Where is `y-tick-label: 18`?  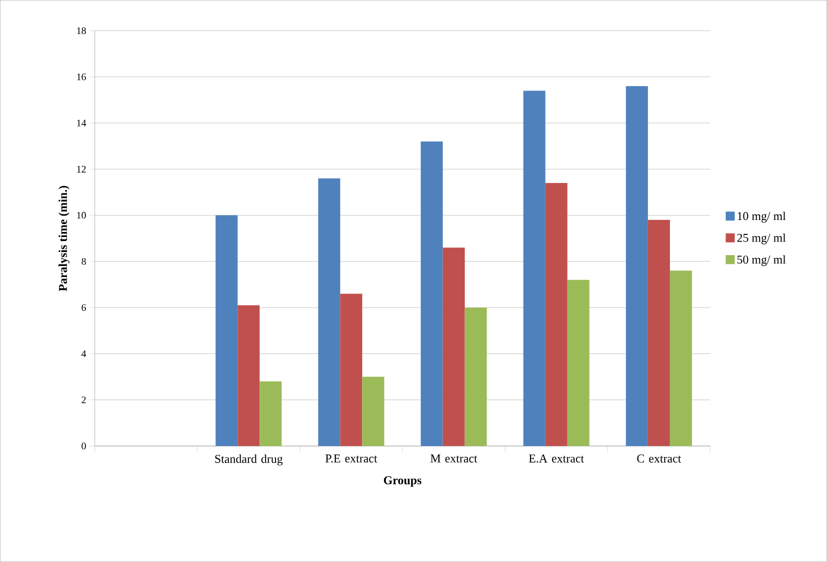 y-tick-label: 18 is located at coordinates (81, 30).